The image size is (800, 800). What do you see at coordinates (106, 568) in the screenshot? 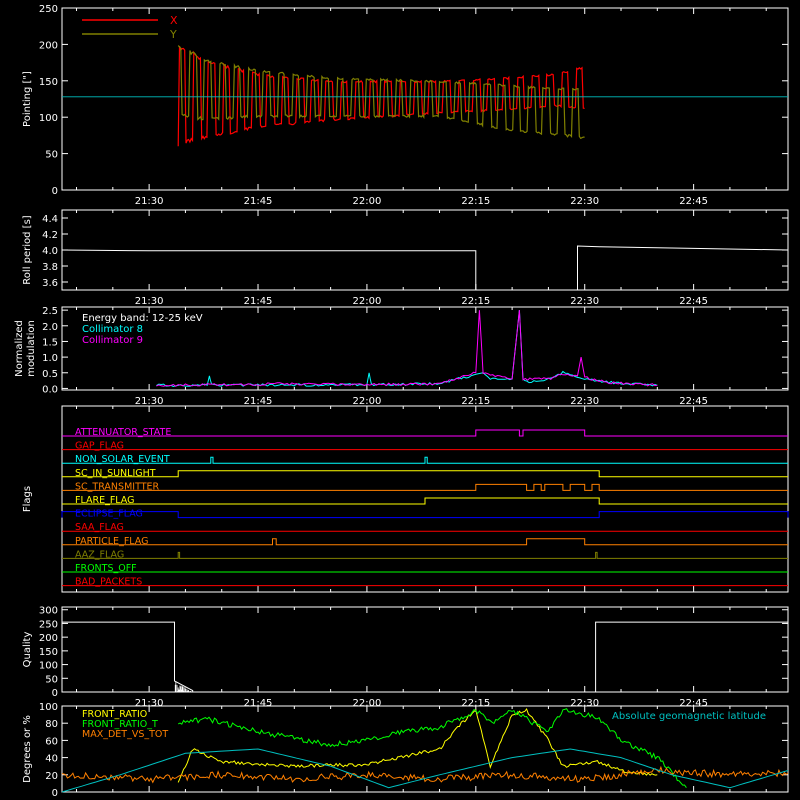
I see `flag-label-fronts_off: FRONTS_OFF` at bounding box center [106, 568].